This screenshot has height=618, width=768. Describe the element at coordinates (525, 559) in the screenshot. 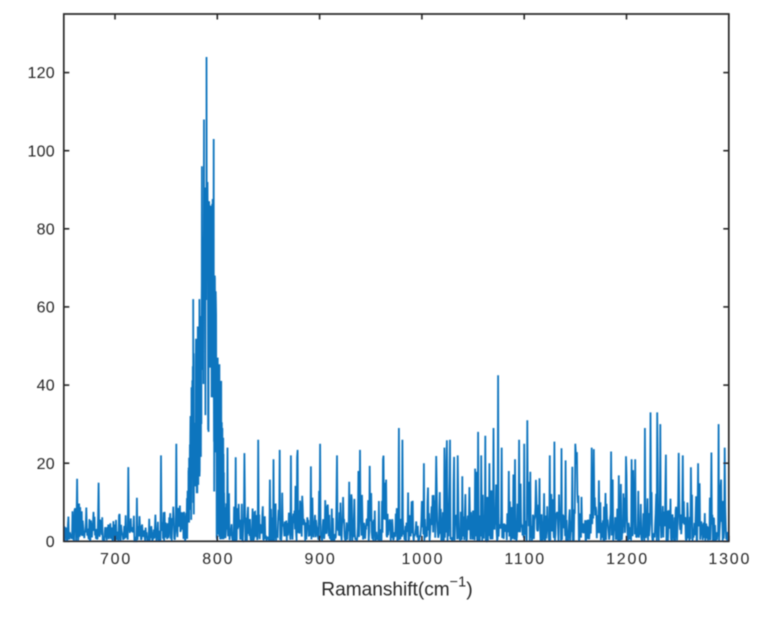

I see `svg-text: 1100` at that location.